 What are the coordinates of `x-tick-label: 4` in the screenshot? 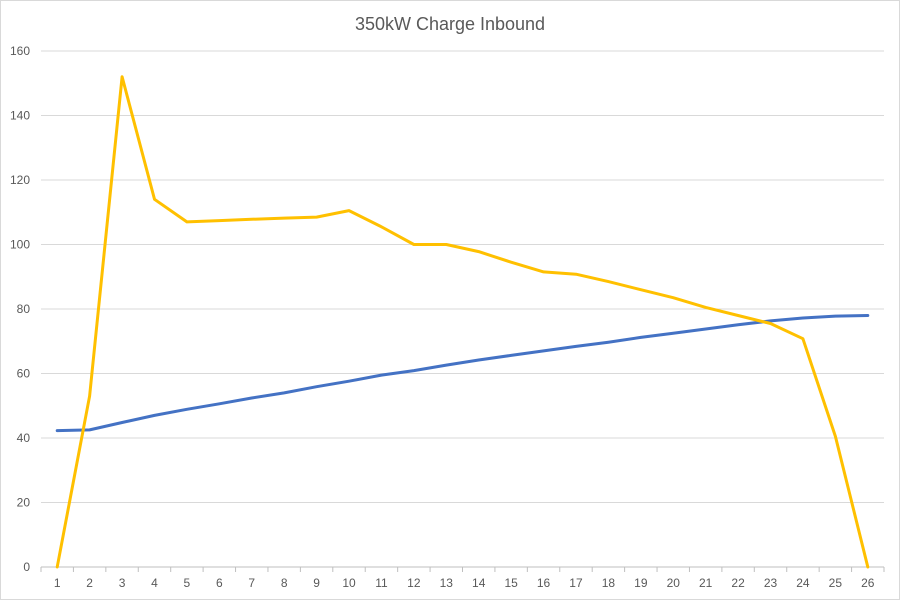 It's located at (154, 583).